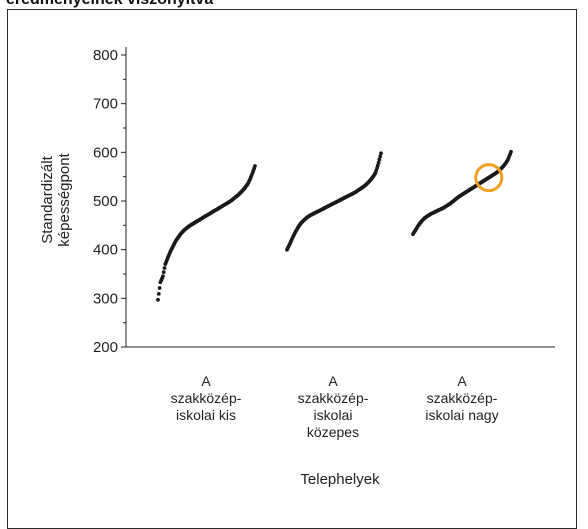 The image size is (588, 529). I want to click on y-axis-title: Standardizáltképességpont, so click(56, 199).